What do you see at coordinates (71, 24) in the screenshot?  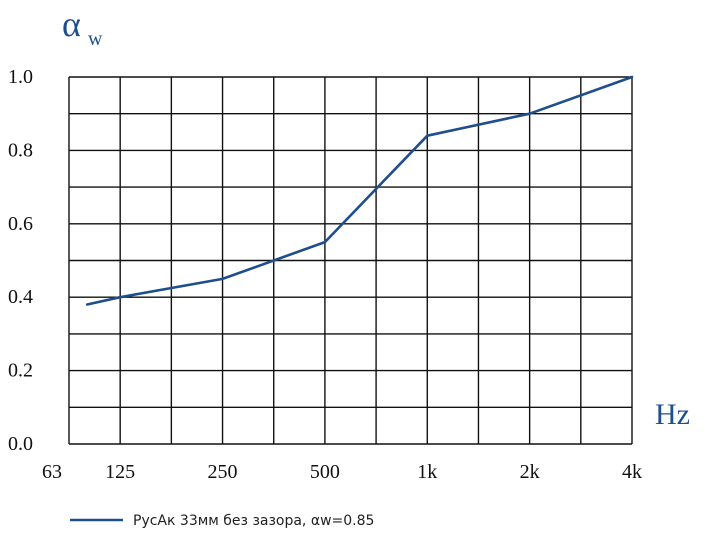 I see `y-axis-title: α` at bounding box center [71, 24].